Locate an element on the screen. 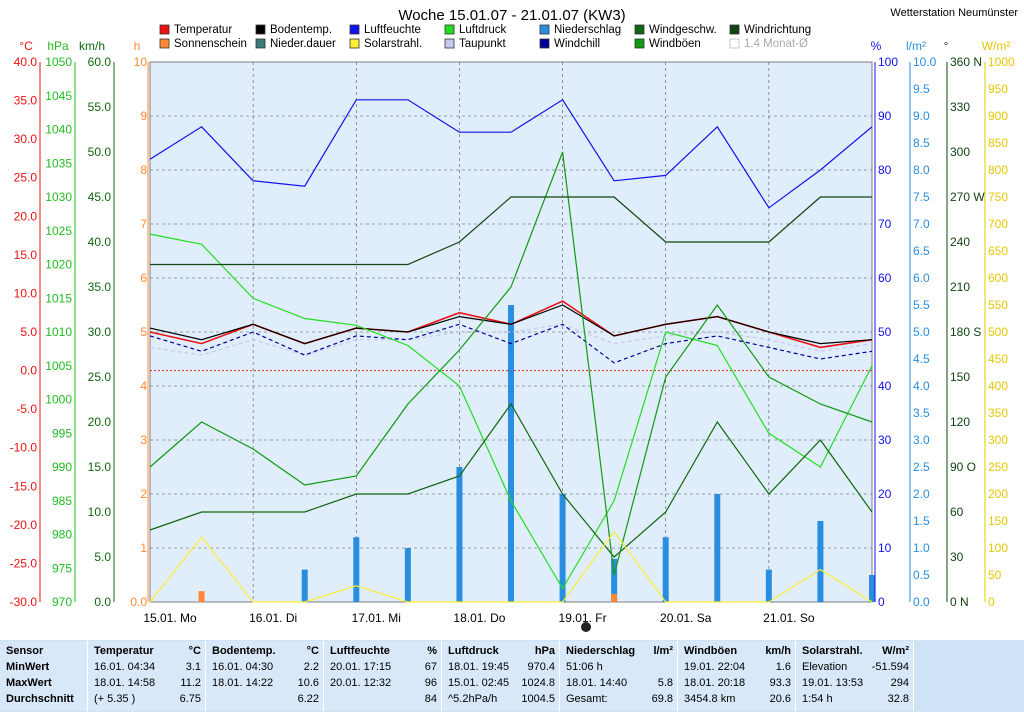  axis-tick-rain: 7.5 is located at coordinates (921, 197).